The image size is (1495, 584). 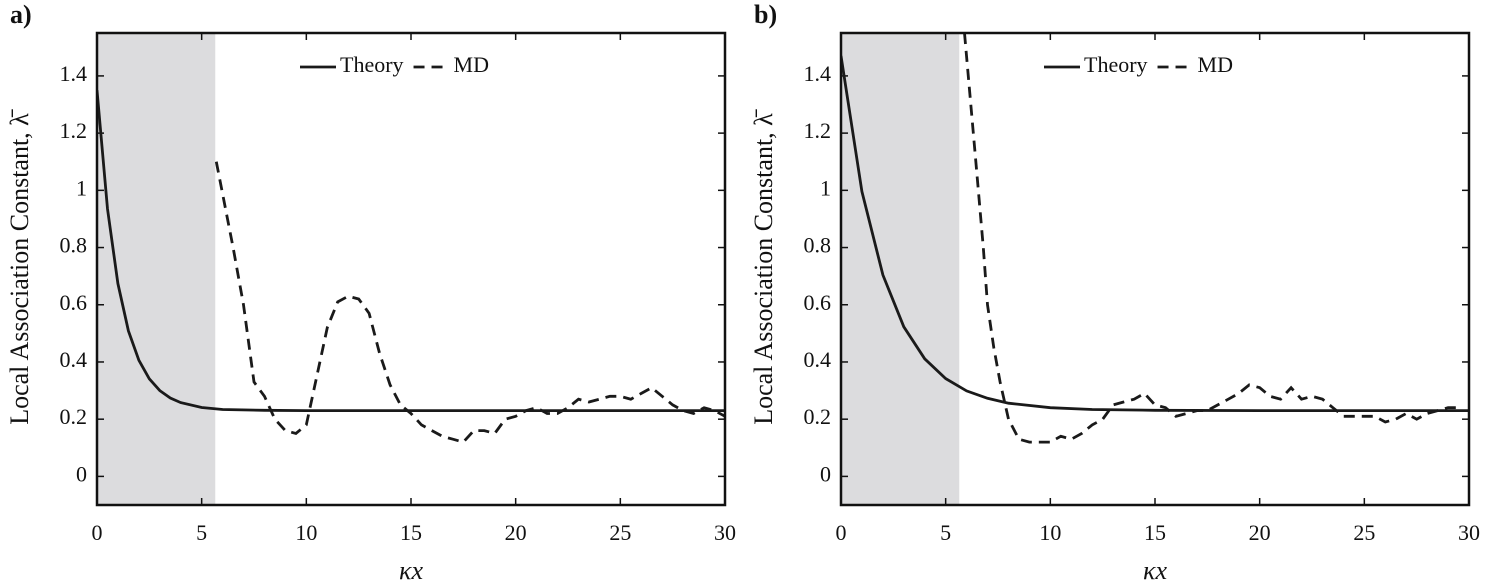 I want to click on shaded-region, so click(x=900, y=269).